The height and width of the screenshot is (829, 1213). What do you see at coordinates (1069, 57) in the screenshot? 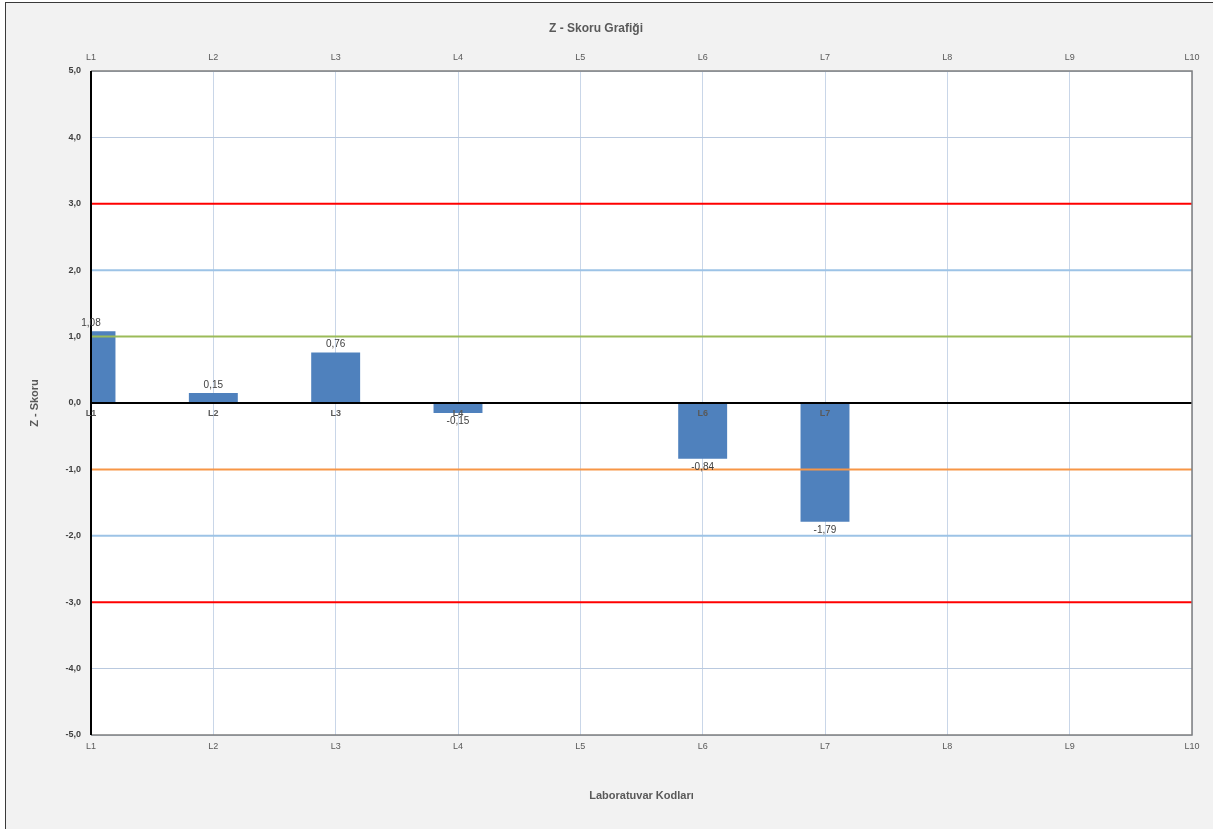
I see `category-label: L9` at bounding box center [1069, 57].